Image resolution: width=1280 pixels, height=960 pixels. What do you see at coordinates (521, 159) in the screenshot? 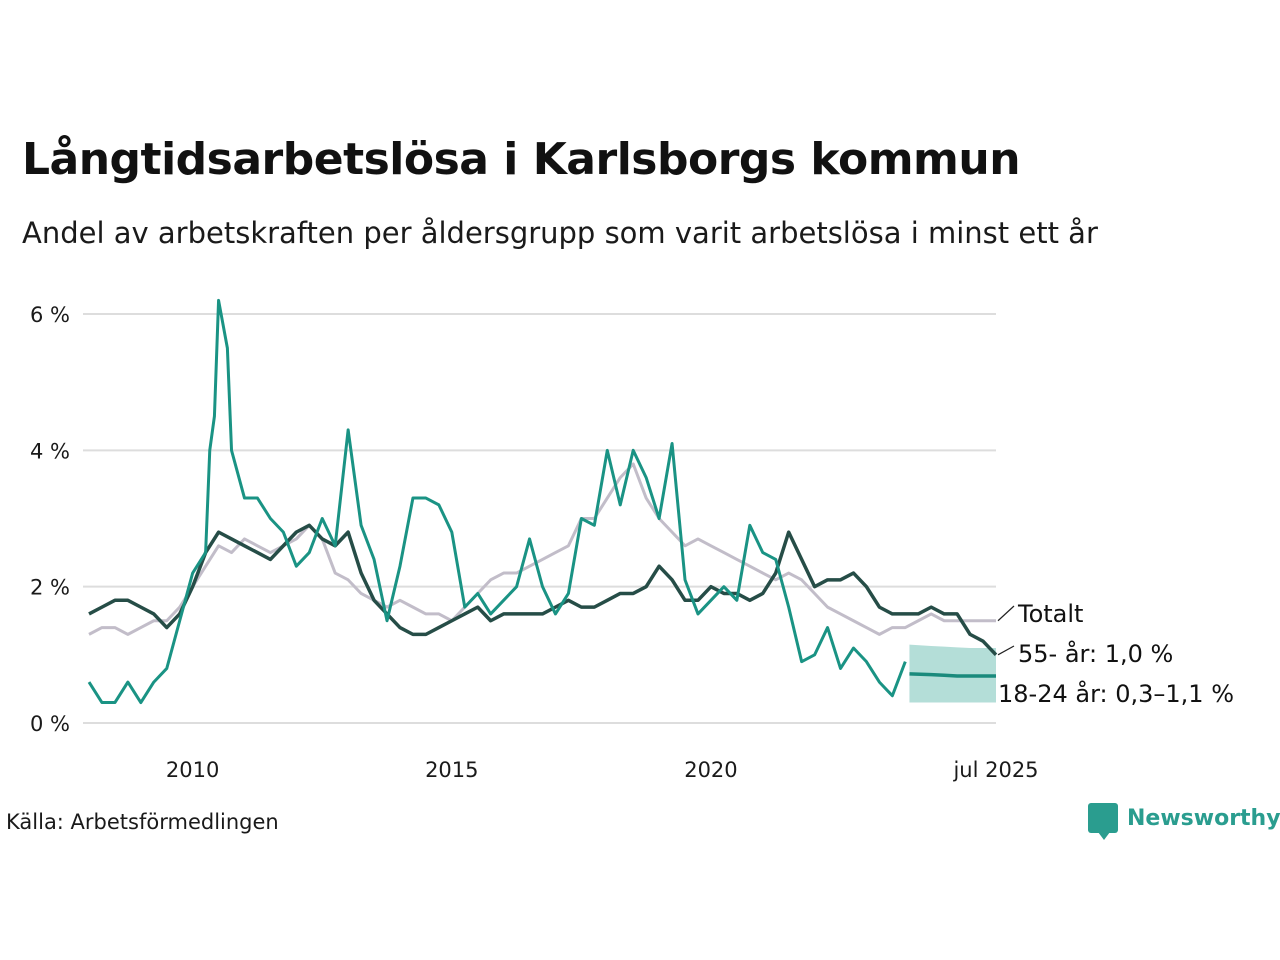
I see `chart-title: Långtidsarbetslösa i Karlsborgs kommun` at bounding box center [521, 159].